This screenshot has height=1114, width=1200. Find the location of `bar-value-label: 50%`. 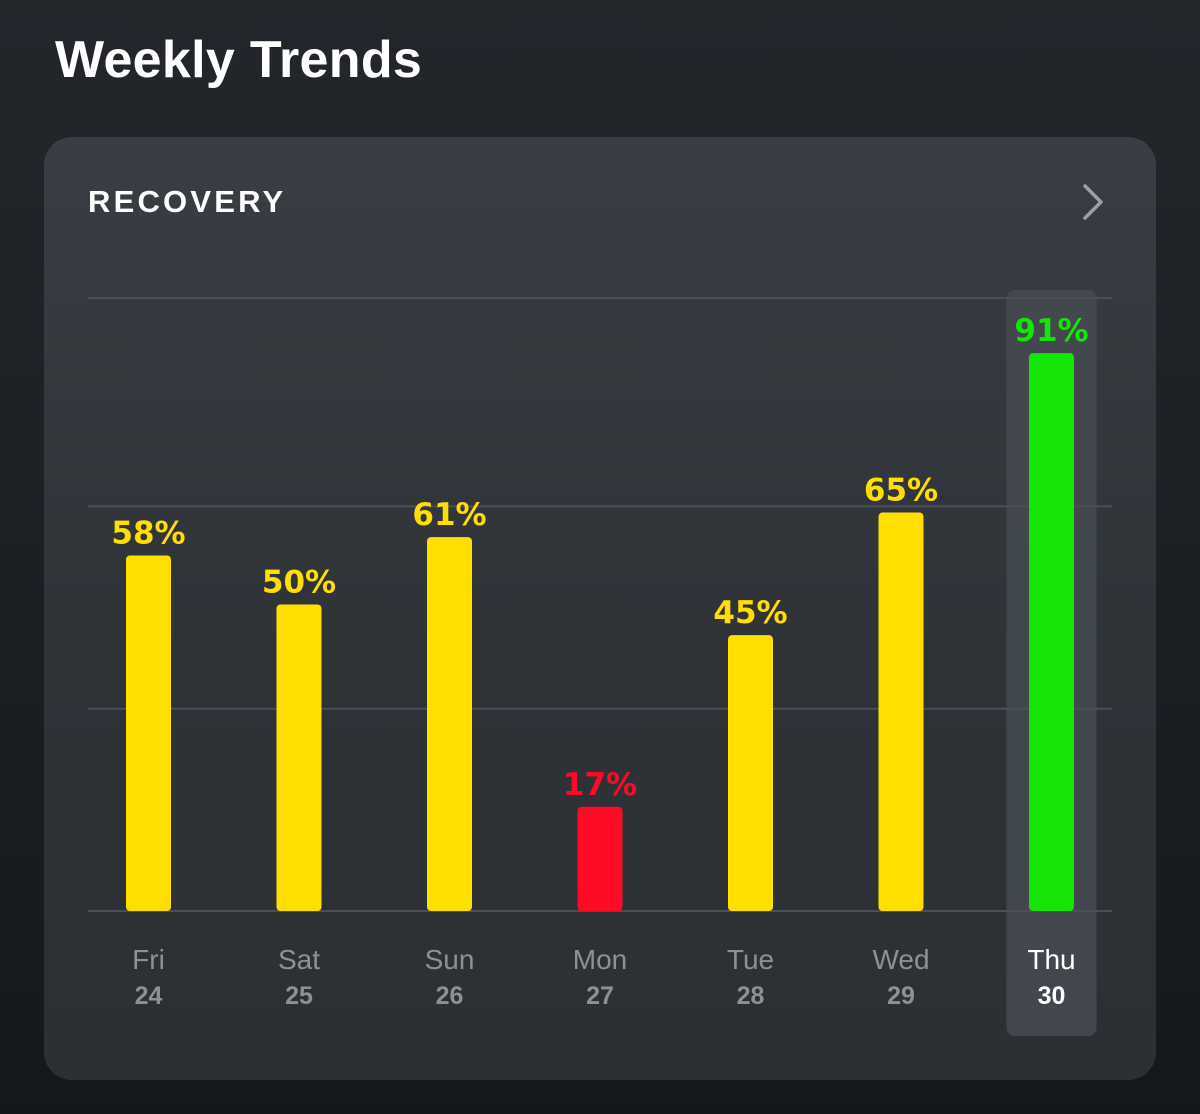

bar-value-label: 50% is located at coordinates (299, 583).